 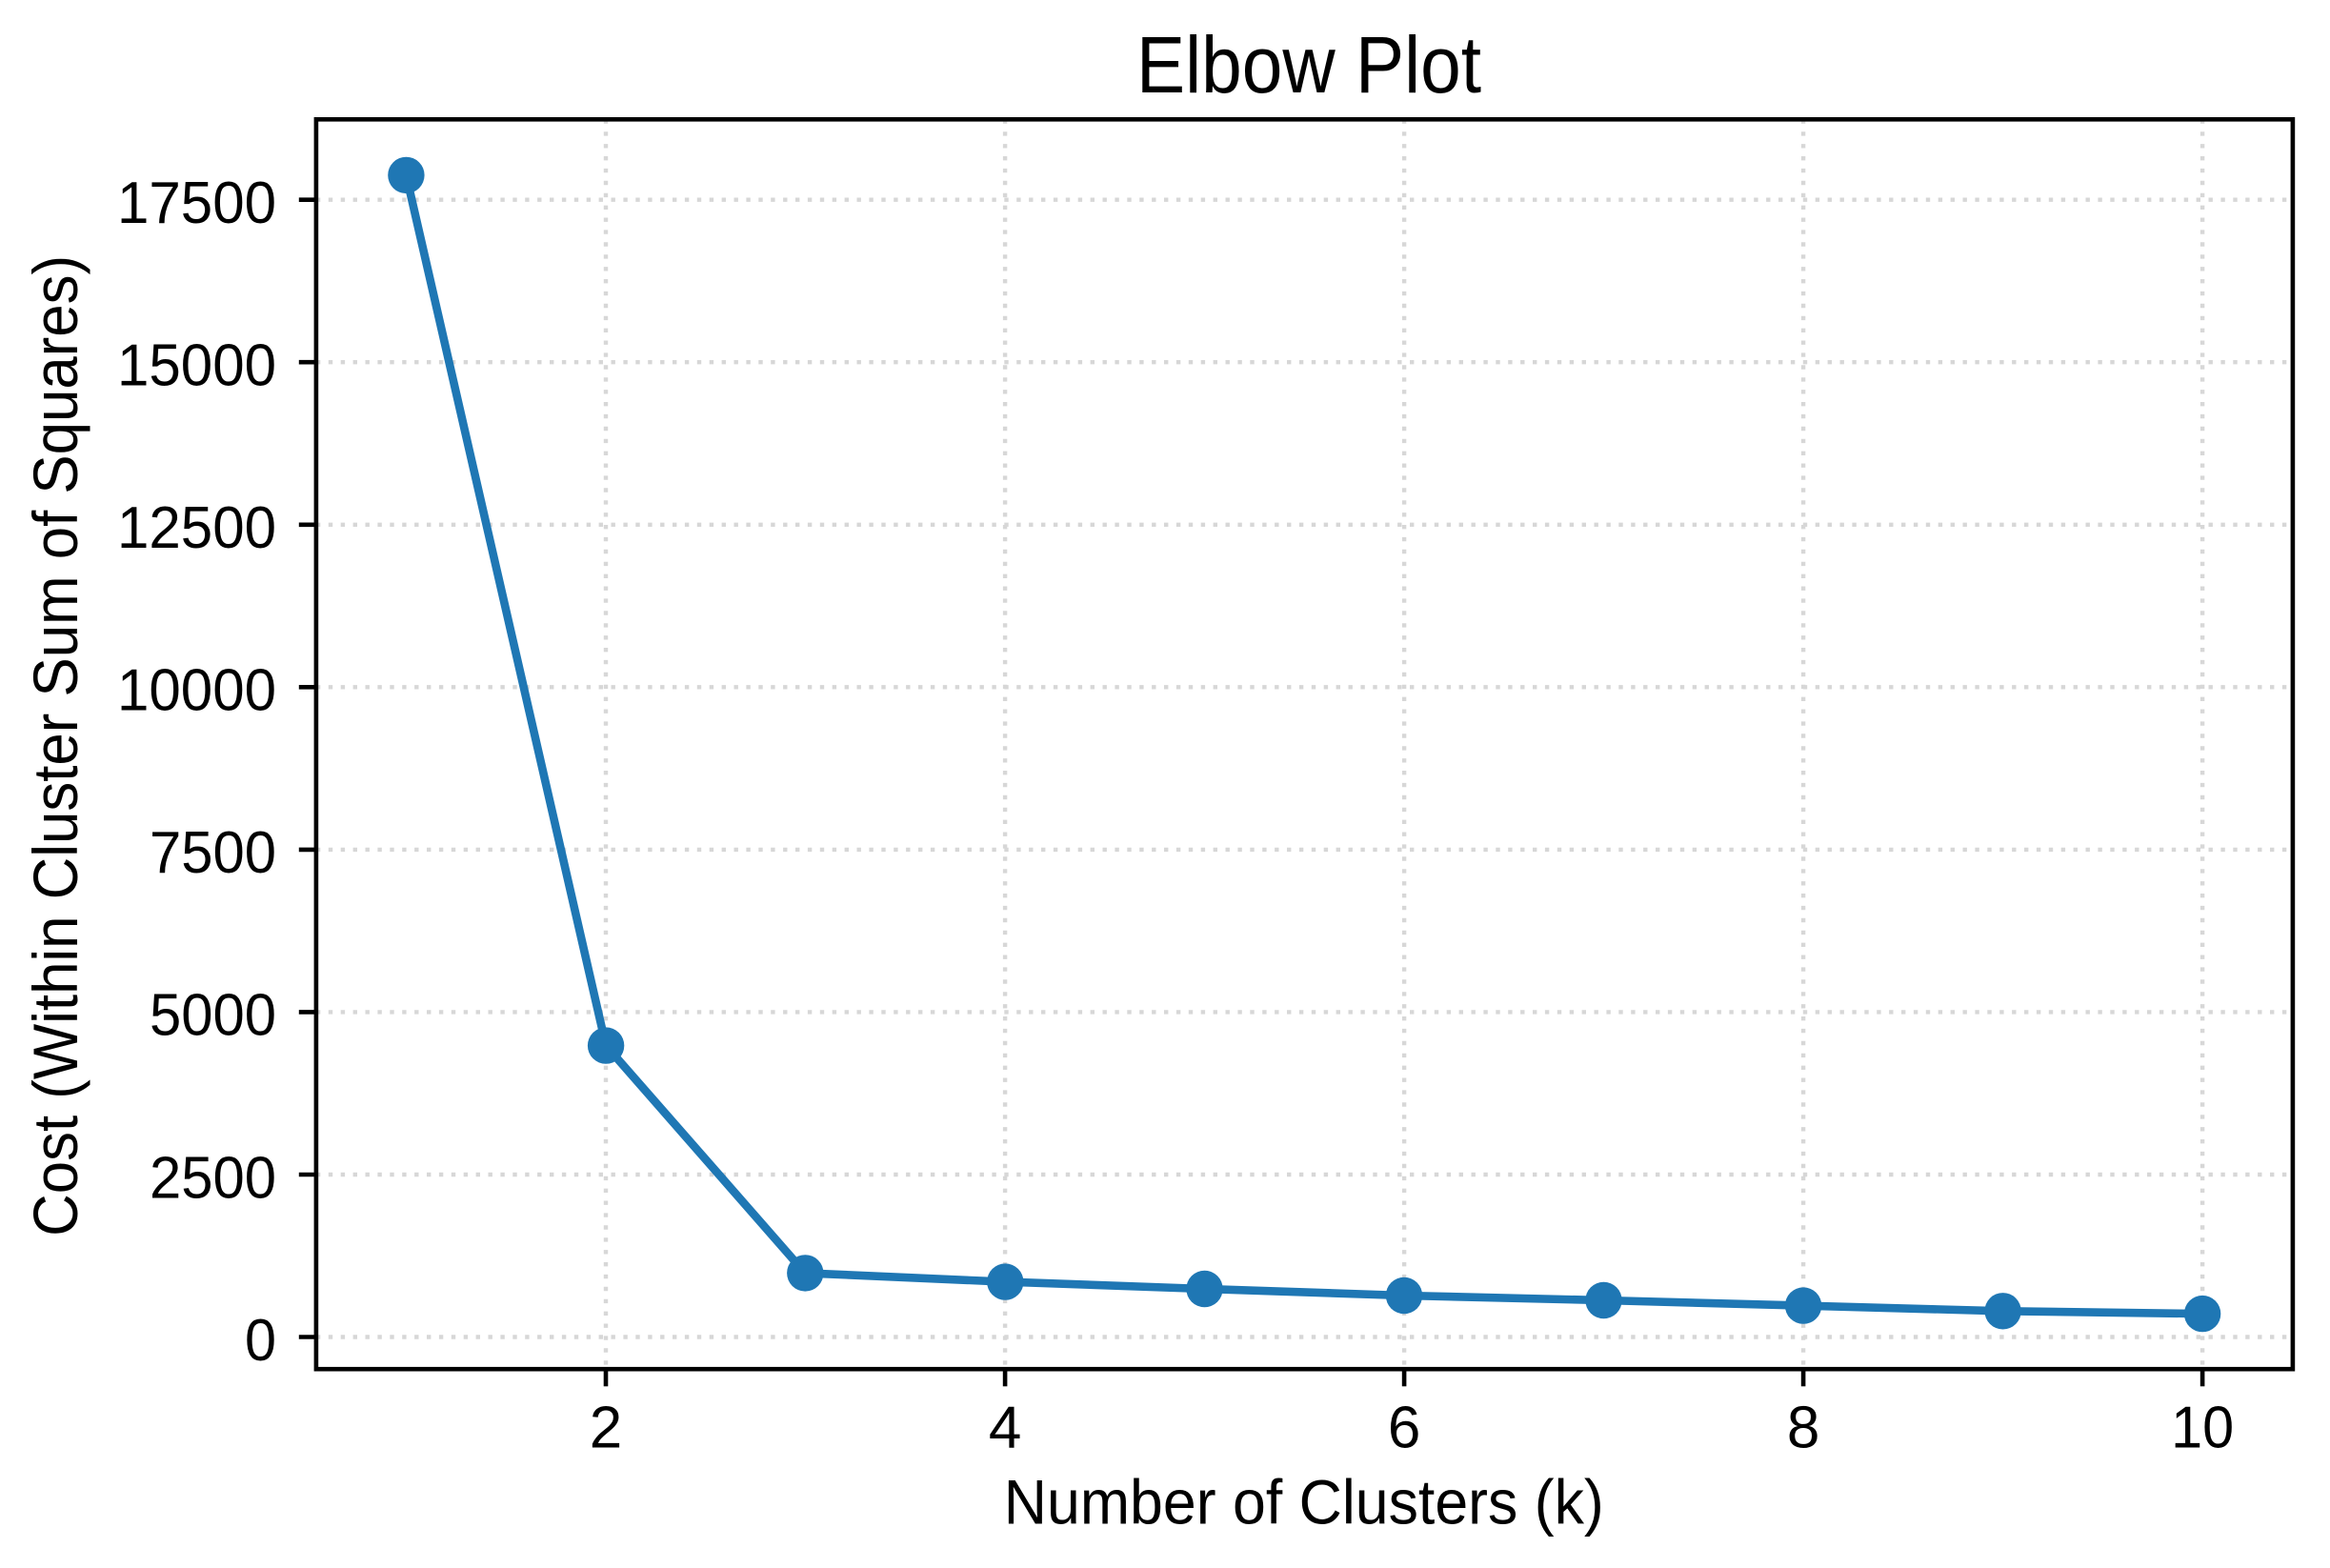 I want to click on svg-text: 5000, so click(x=213, y=1016).